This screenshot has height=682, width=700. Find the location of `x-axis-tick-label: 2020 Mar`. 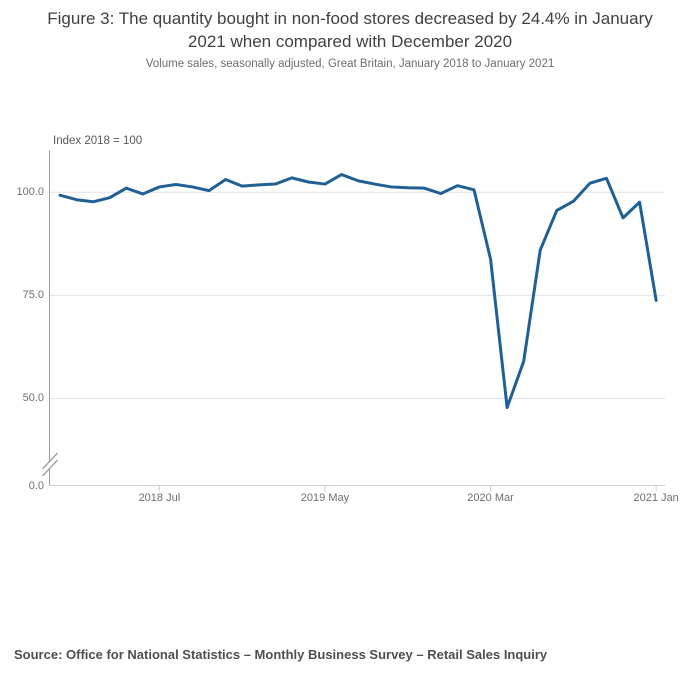

x-axis-tick-label: 2020 Mar is located at coordinates (490, 498).